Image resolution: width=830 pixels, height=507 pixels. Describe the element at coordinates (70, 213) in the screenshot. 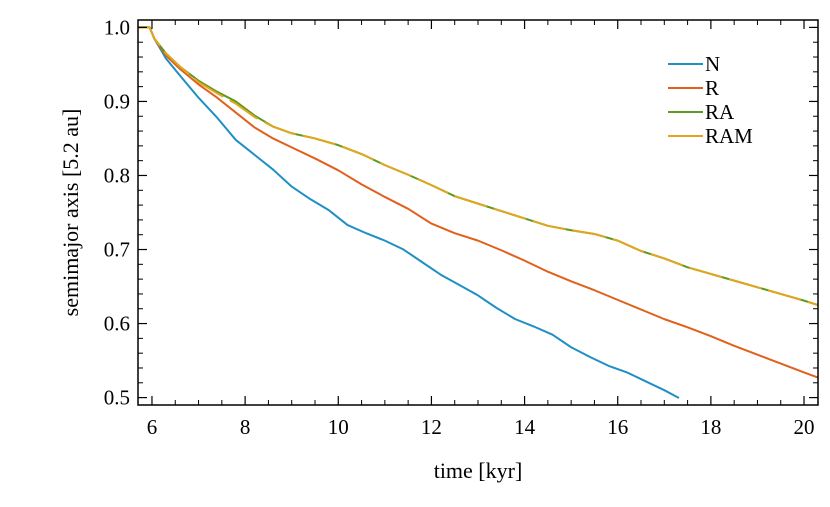

I see `y-axis-label: semimajor axis [5.2 au]` at that location.